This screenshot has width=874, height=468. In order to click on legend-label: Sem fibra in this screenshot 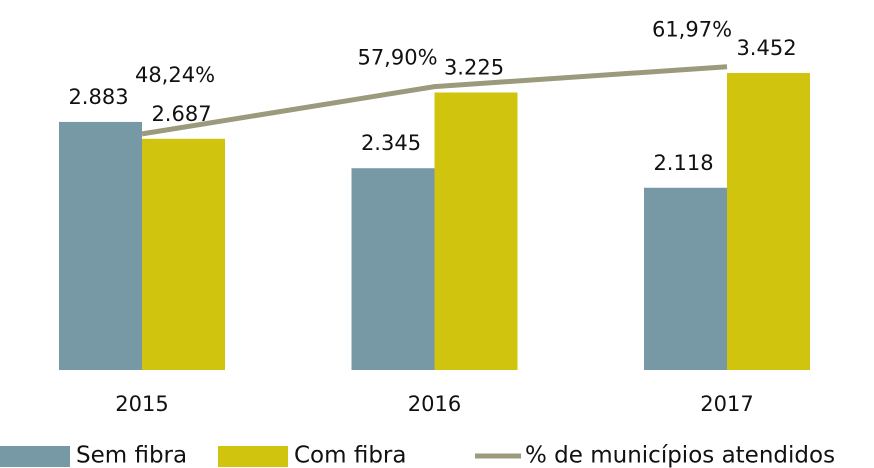, I will do `click(131, 455)`.